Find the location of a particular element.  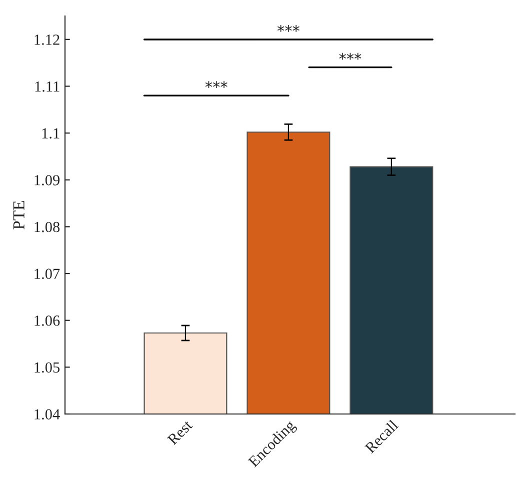

y-axis-title: PTE is located at coordinates (18, 215).